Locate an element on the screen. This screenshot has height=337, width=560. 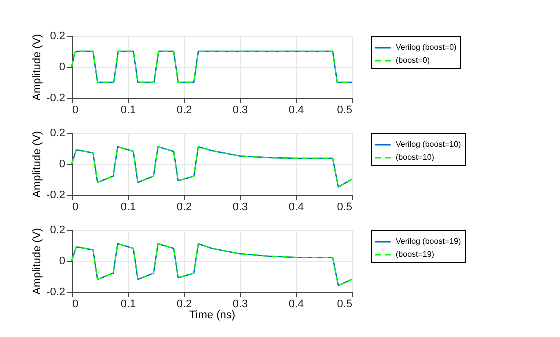
legend-label: Verilog (boost=19) is located at coordinates (429, 241).